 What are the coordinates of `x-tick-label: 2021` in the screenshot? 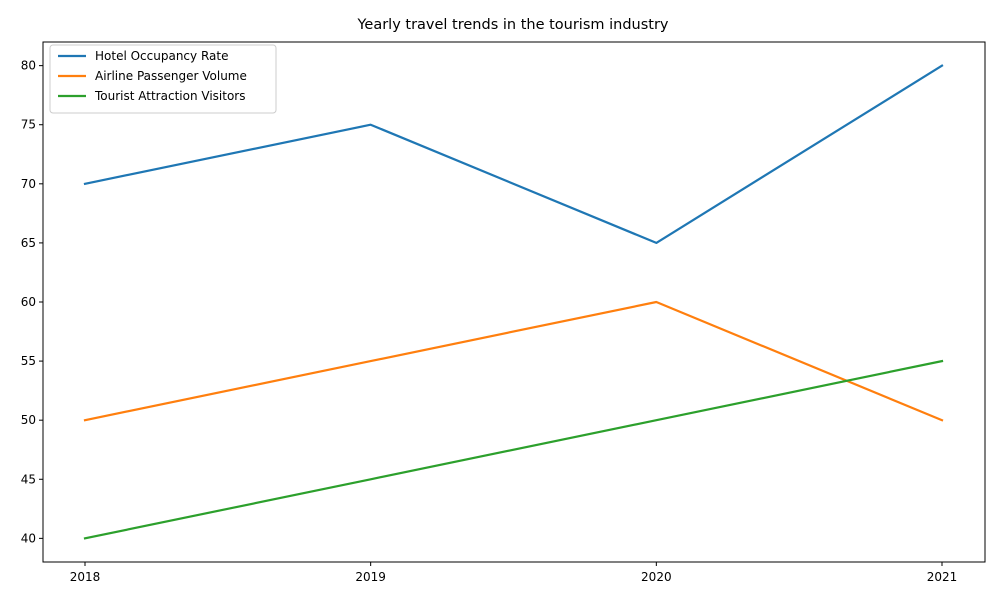 It's located at (942, 577).